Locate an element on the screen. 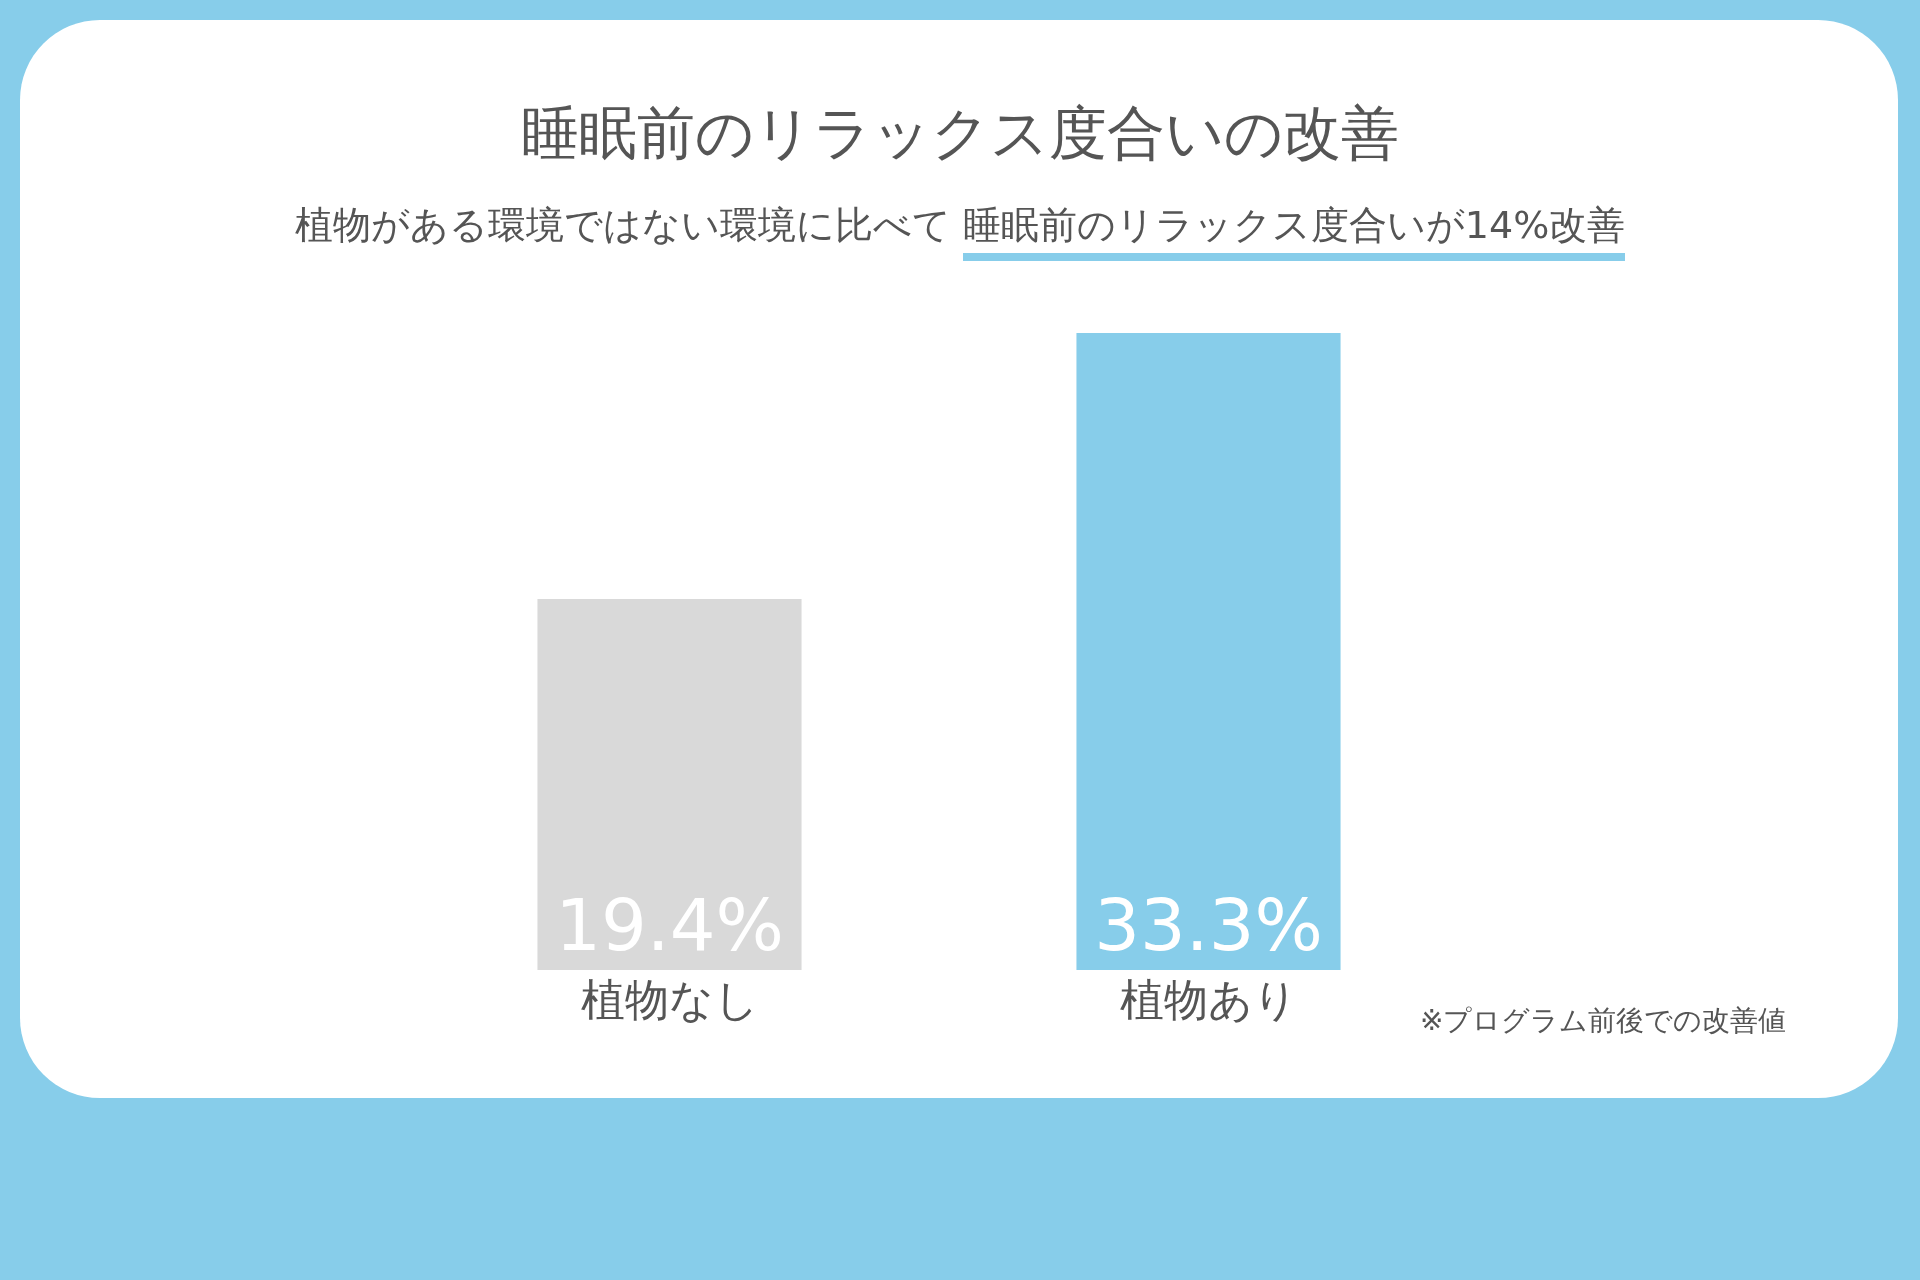 This screenshot has width=1920, height=1280. chart-subtitle: 植物がある環境ではない環境に比べて 睡眠前のリラックス度合いが14%改善 is located at coordinates (960, 225).